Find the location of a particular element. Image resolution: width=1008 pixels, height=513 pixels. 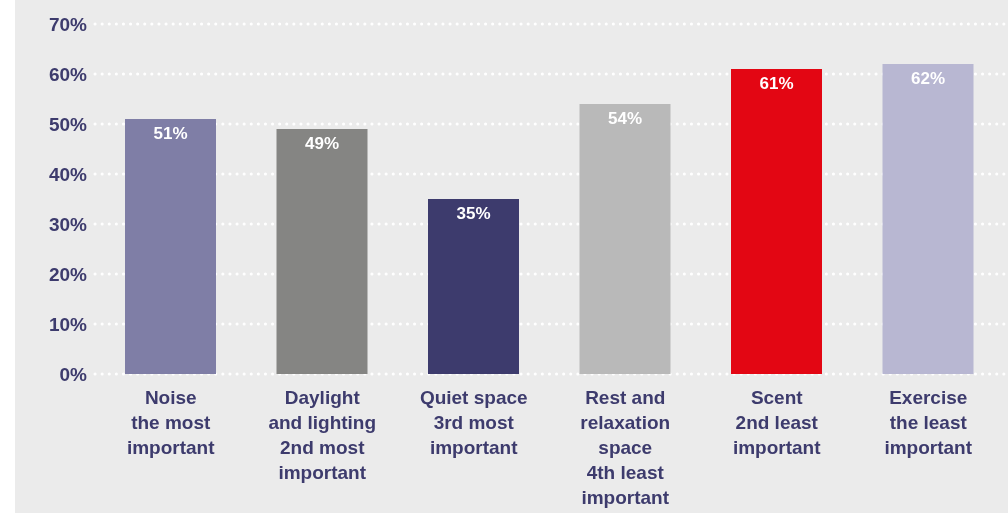

y-tick-label: 20% is located at coordinates (68, 274).